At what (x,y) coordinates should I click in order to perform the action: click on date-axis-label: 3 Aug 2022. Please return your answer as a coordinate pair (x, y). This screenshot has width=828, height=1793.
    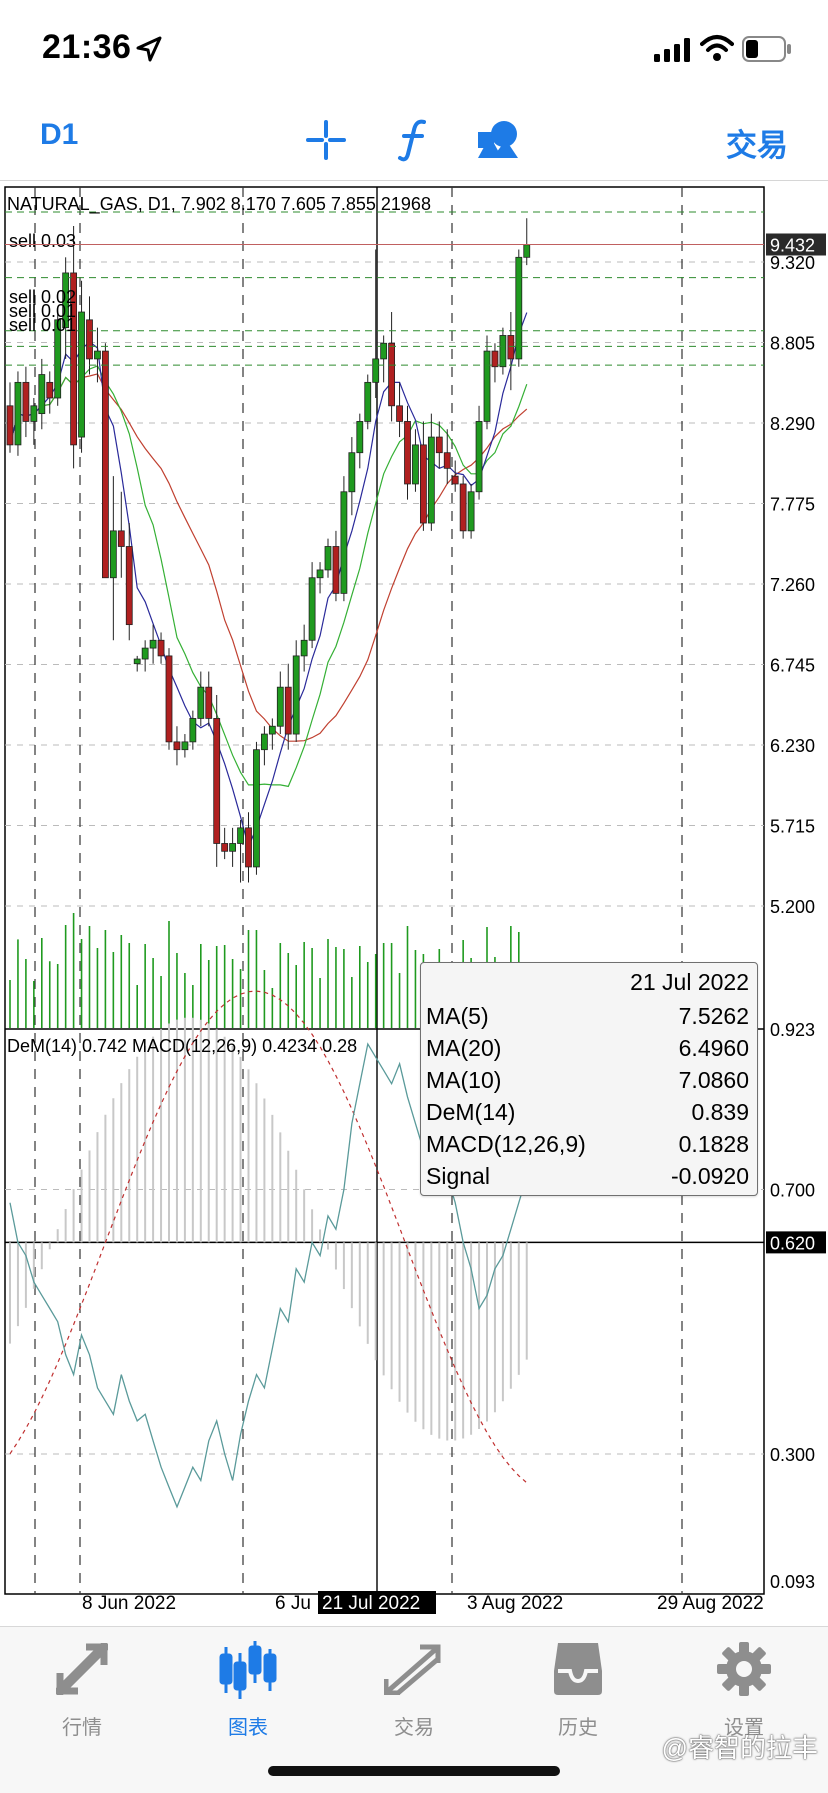
    Looking at the image, I should click on (515, 1603).